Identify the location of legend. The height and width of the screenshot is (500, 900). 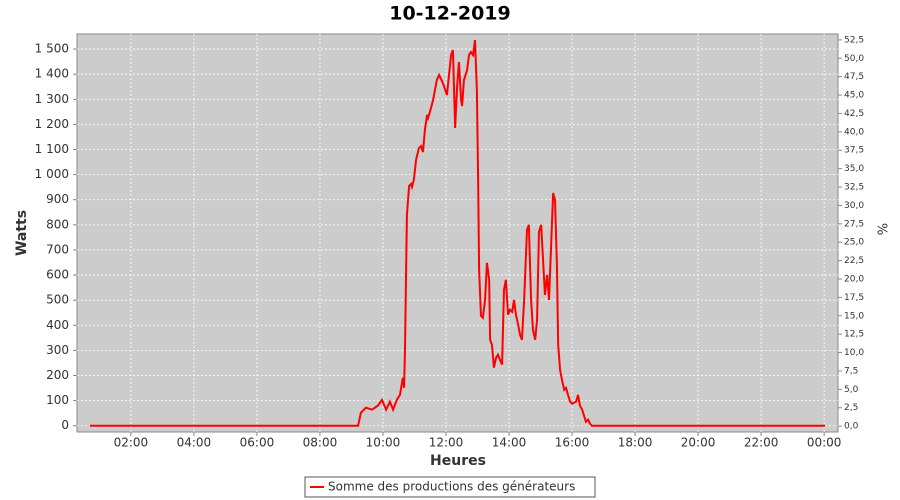
(450, 487).